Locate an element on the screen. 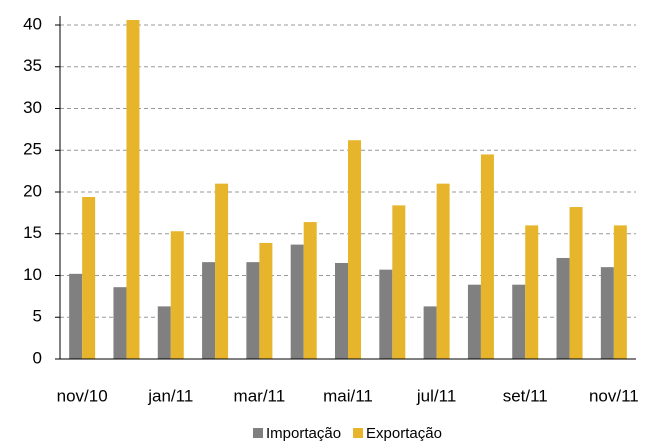 The image size is (647, 443). y-tick-label: 20 is located at coordinates (32, 190).